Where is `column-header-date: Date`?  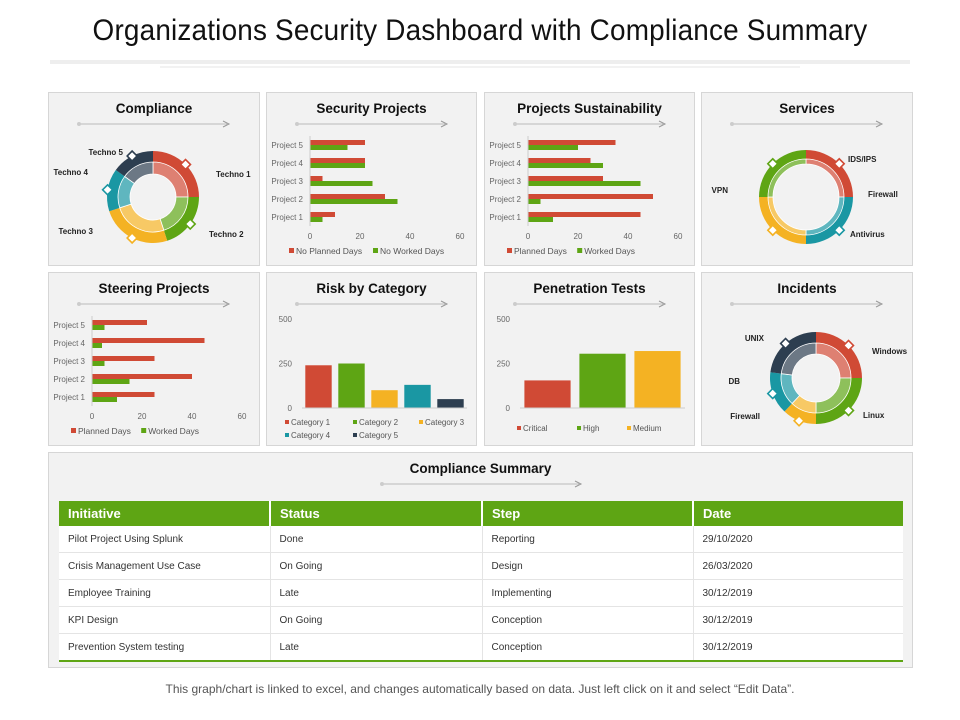
column-header-date: Date is located at coordinates (798, 513).